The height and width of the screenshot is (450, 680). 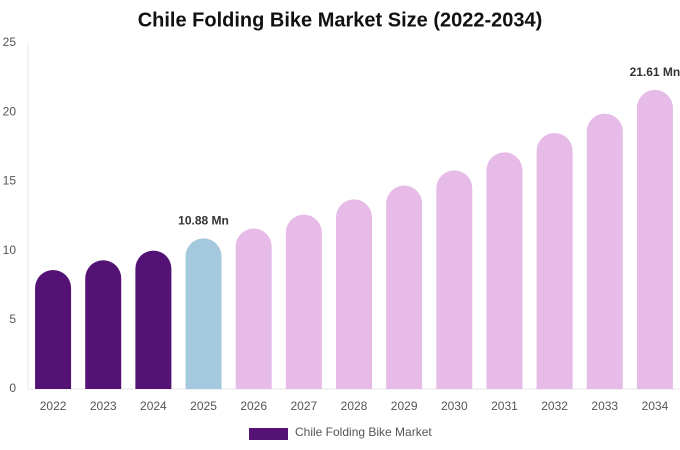 I want to click on data-label: 21.61 Mn, so click(x=655, y=72).